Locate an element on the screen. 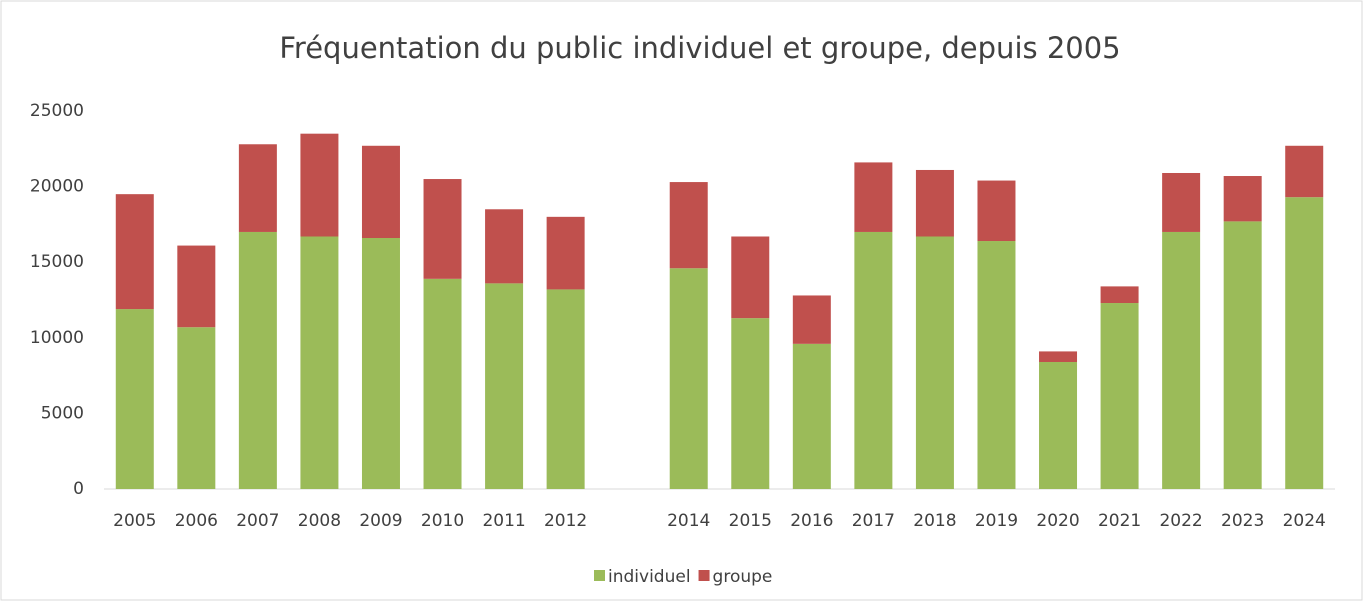  x-tick-label: 2023 is located at coordinates (1242, 521).